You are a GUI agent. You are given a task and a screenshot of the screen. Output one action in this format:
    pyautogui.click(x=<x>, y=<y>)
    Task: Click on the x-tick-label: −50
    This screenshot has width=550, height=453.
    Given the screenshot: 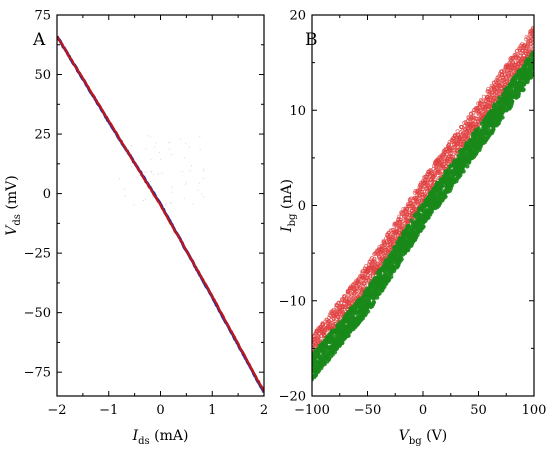 What is the action you would take?
    pyautogui.click(x=367, y=410)
    